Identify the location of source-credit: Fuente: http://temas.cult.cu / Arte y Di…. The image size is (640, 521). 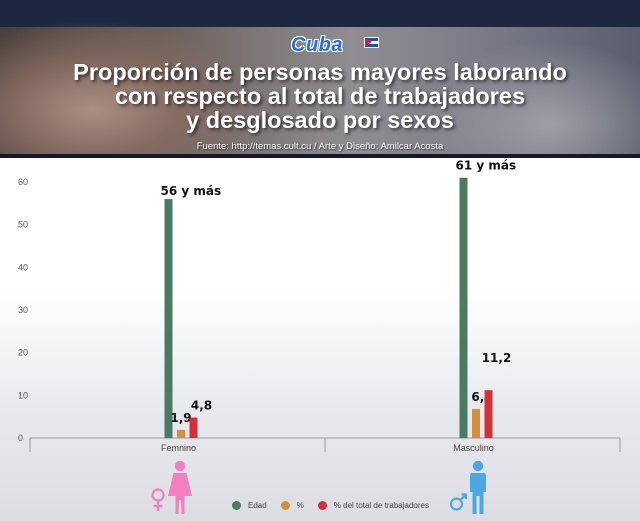
(320, 146).